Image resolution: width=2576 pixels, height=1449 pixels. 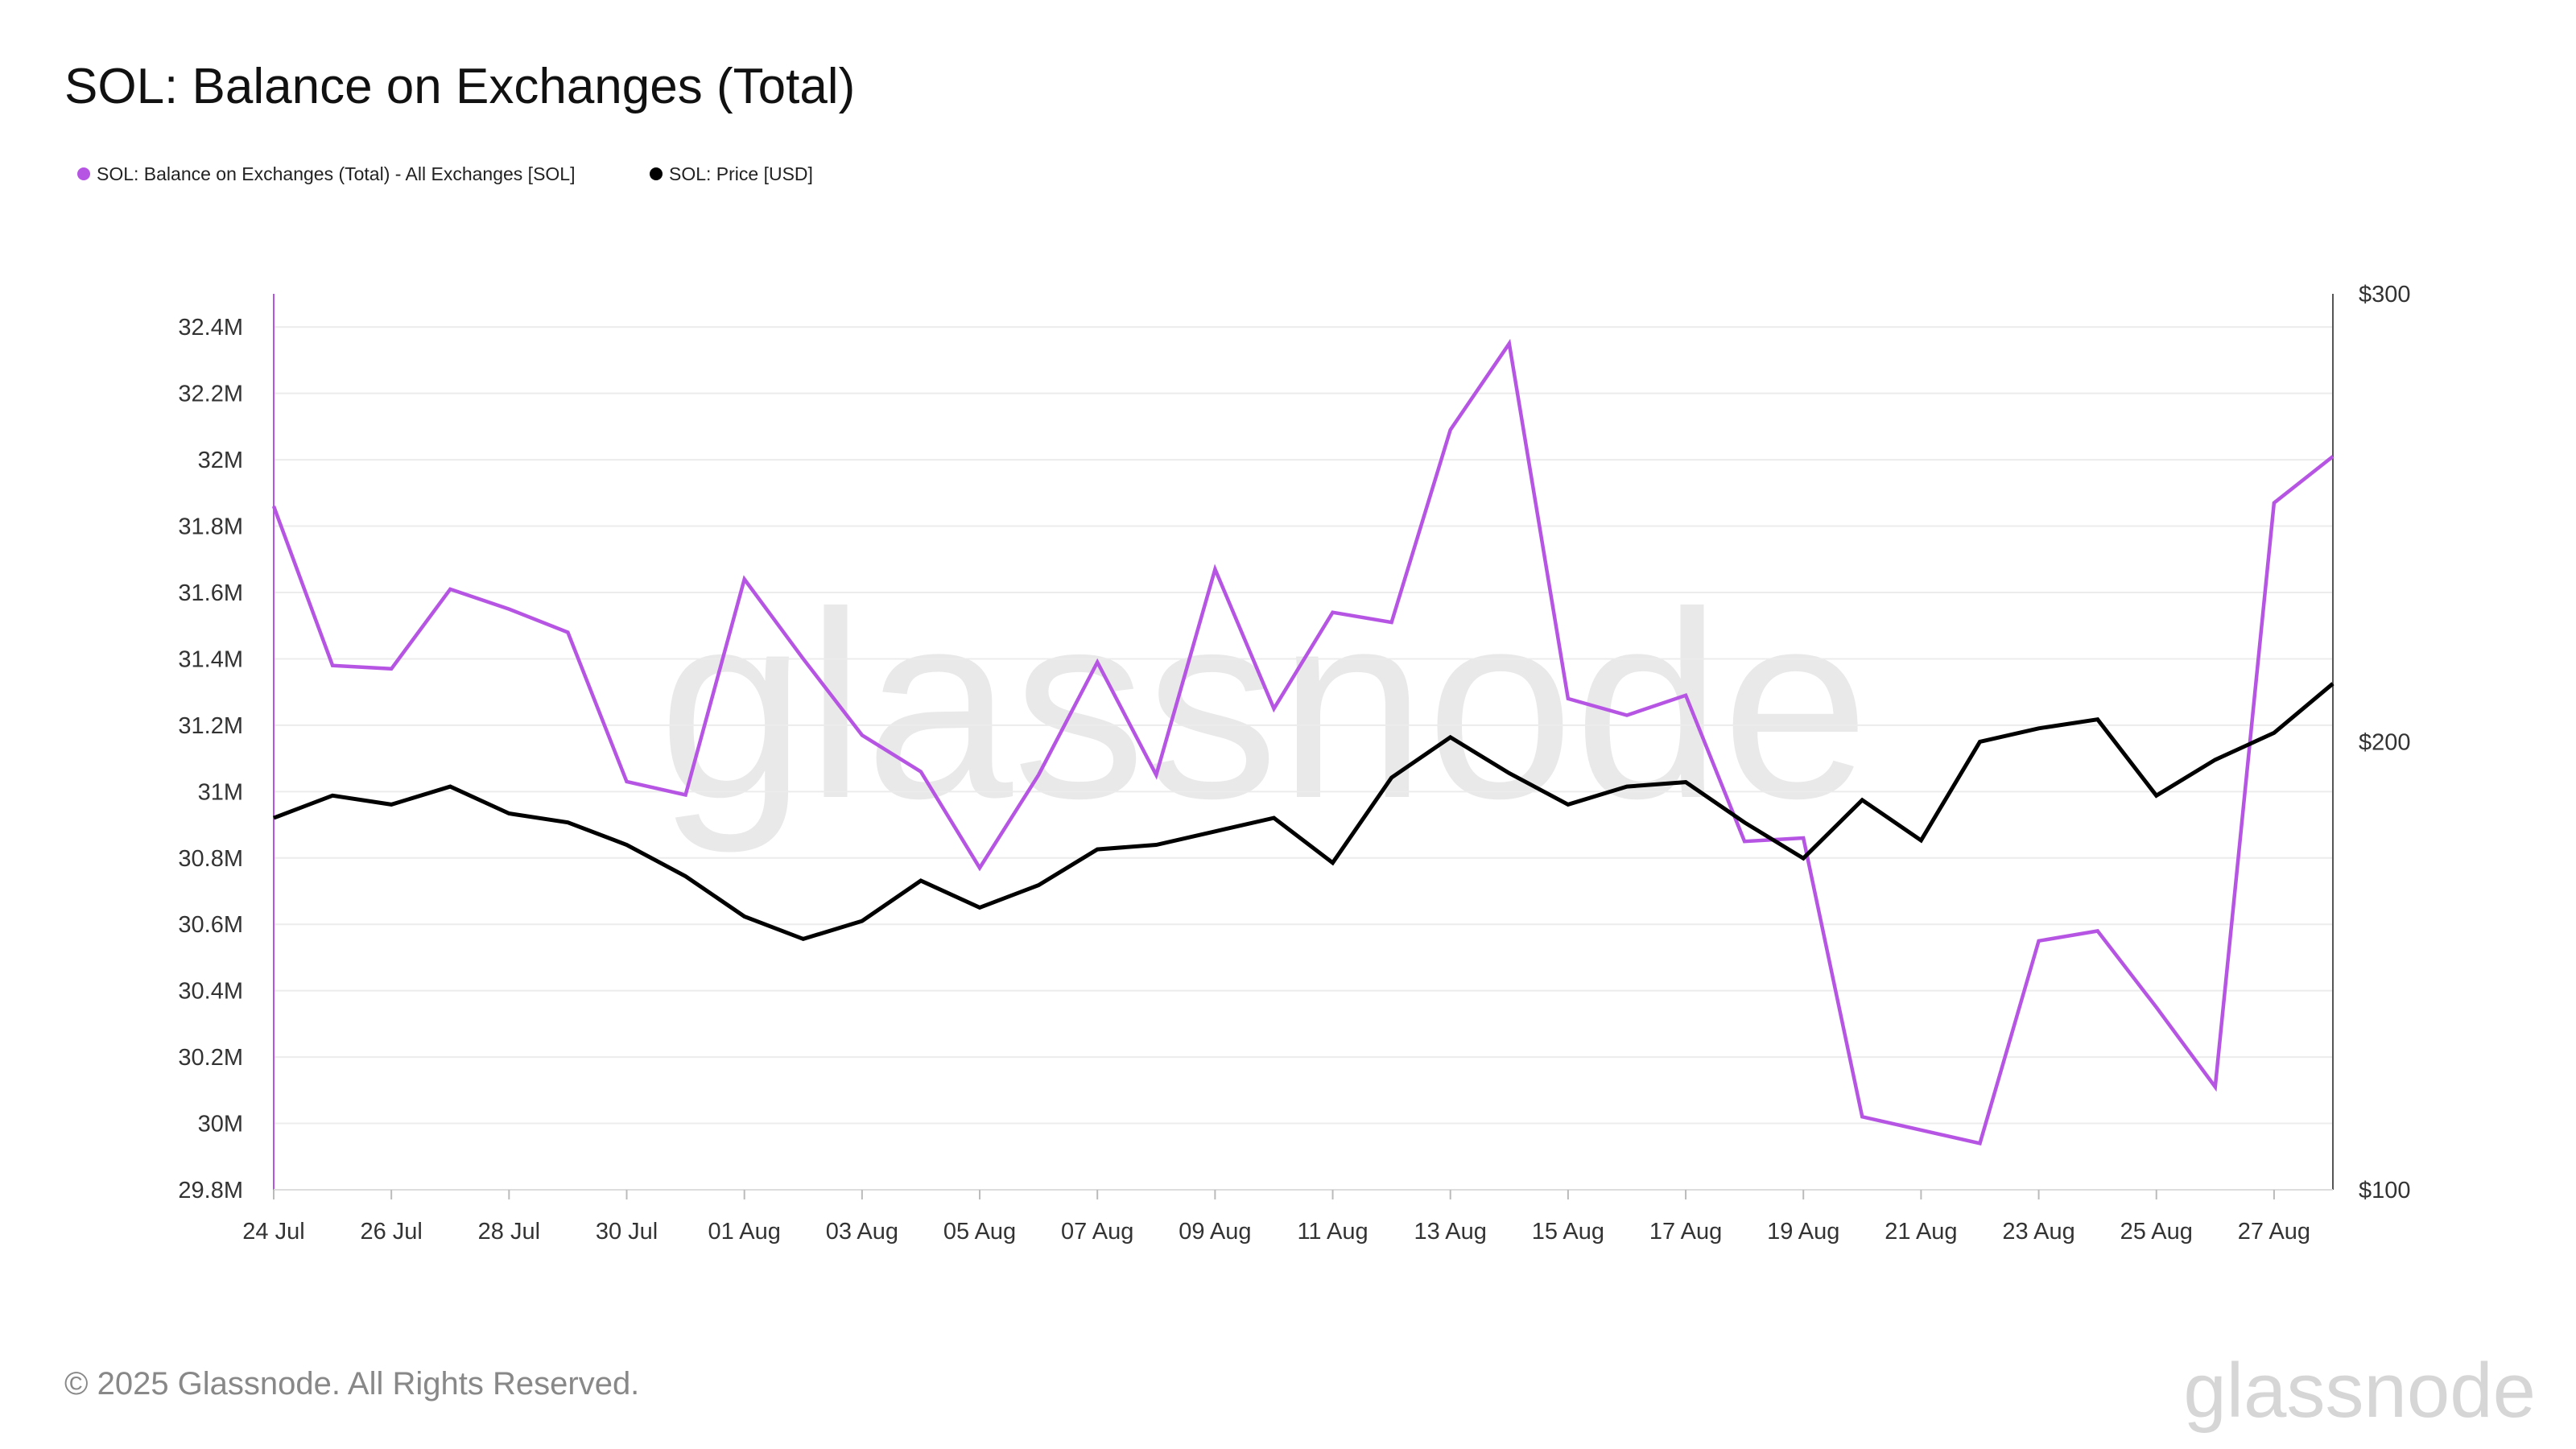 What do you see at coordinates (979, 1232) in the screenshot?
I see `x-tick-label: 05 Aug` at bounding box center [979, 1232].